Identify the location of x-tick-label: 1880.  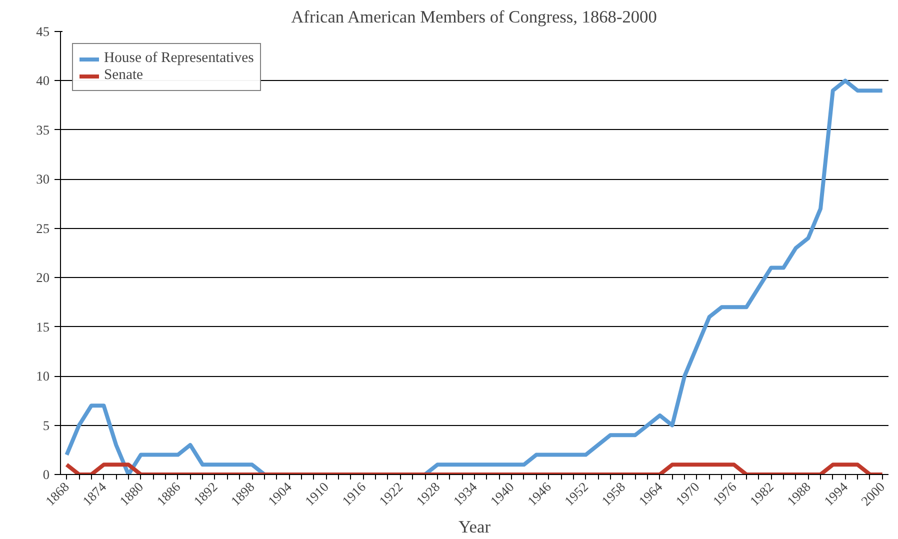
(131, 493).